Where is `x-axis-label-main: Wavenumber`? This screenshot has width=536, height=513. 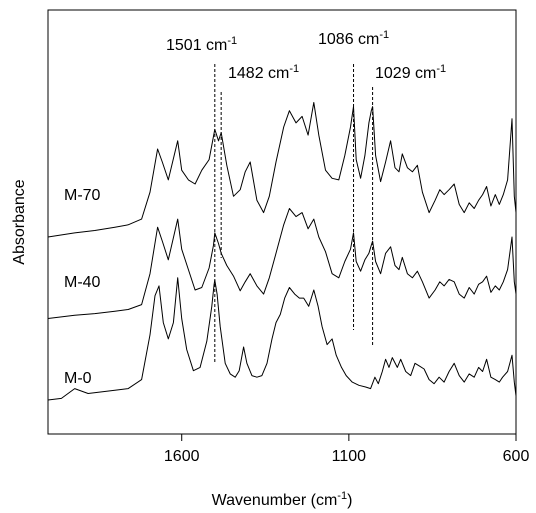
x-axis-label-main: Wavenumber is located at coordinates (259, 500).